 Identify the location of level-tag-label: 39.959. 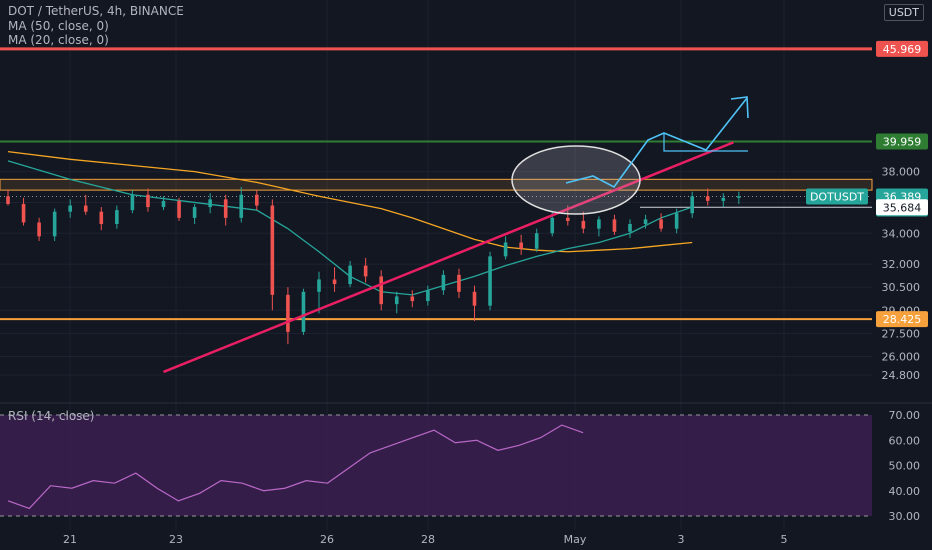
(902, 141).